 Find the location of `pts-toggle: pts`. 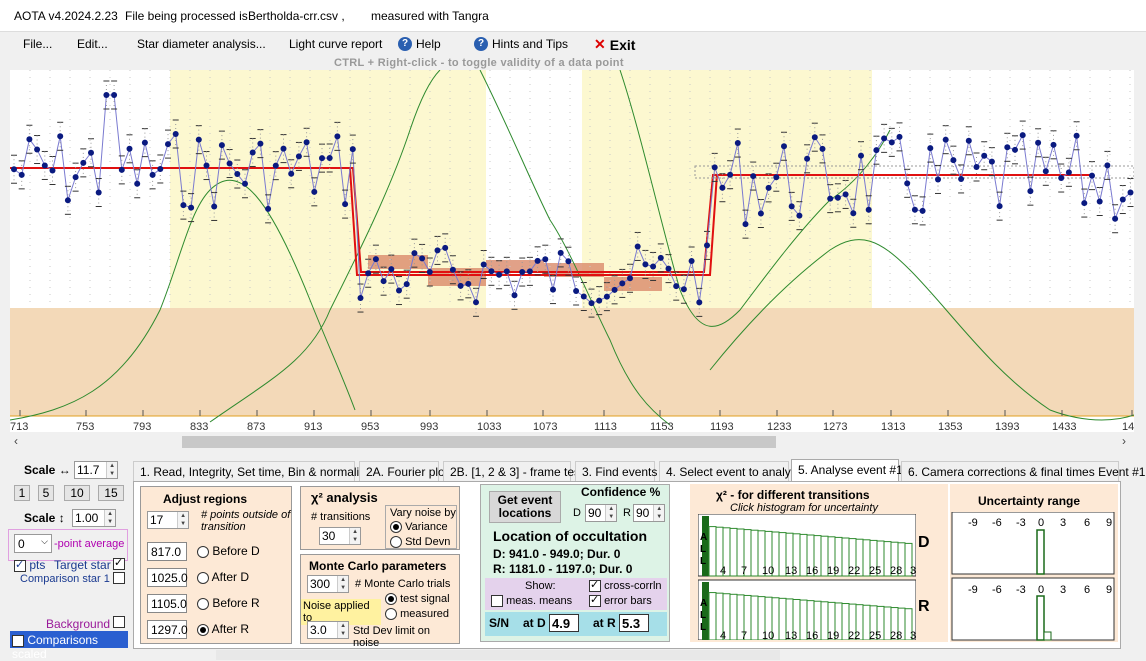

pts-toggle: pts is located at coordinates (29, 565).